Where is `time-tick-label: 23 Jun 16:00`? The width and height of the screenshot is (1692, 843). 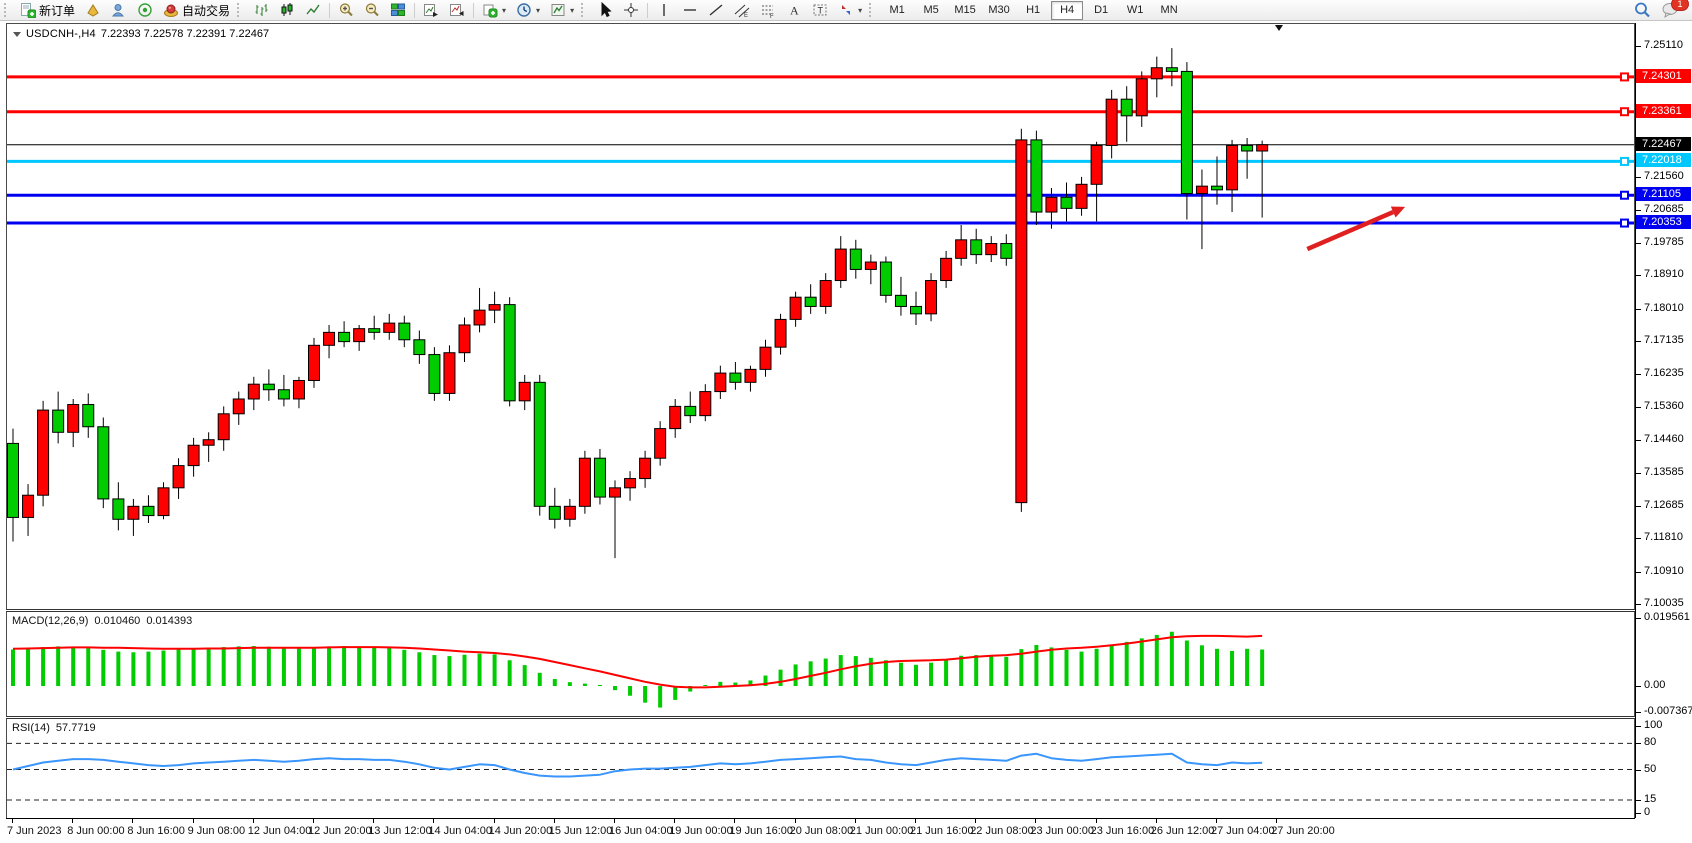
time-tick-label: 23 Jun 16:00 is located at coordinates (1122, 831).